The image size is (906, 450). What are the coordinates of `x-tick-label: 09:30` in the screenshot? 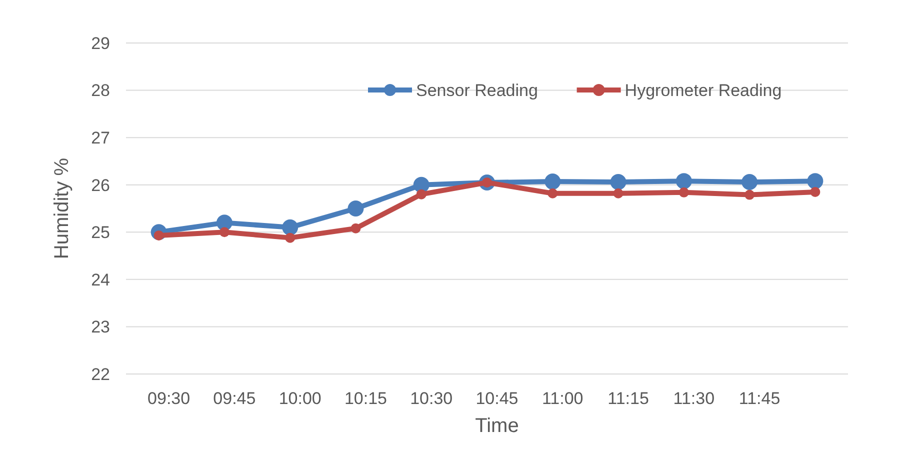 It's located at (169, 398).